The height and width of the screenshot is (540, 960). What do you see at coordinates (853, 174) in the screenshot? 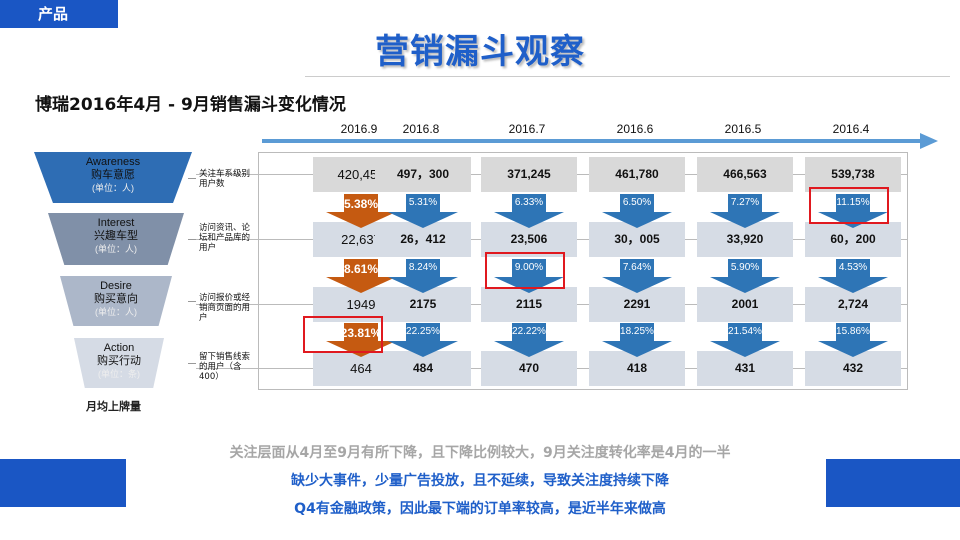
I see `value-cell: 539,738` at bounding box center [853, 174].